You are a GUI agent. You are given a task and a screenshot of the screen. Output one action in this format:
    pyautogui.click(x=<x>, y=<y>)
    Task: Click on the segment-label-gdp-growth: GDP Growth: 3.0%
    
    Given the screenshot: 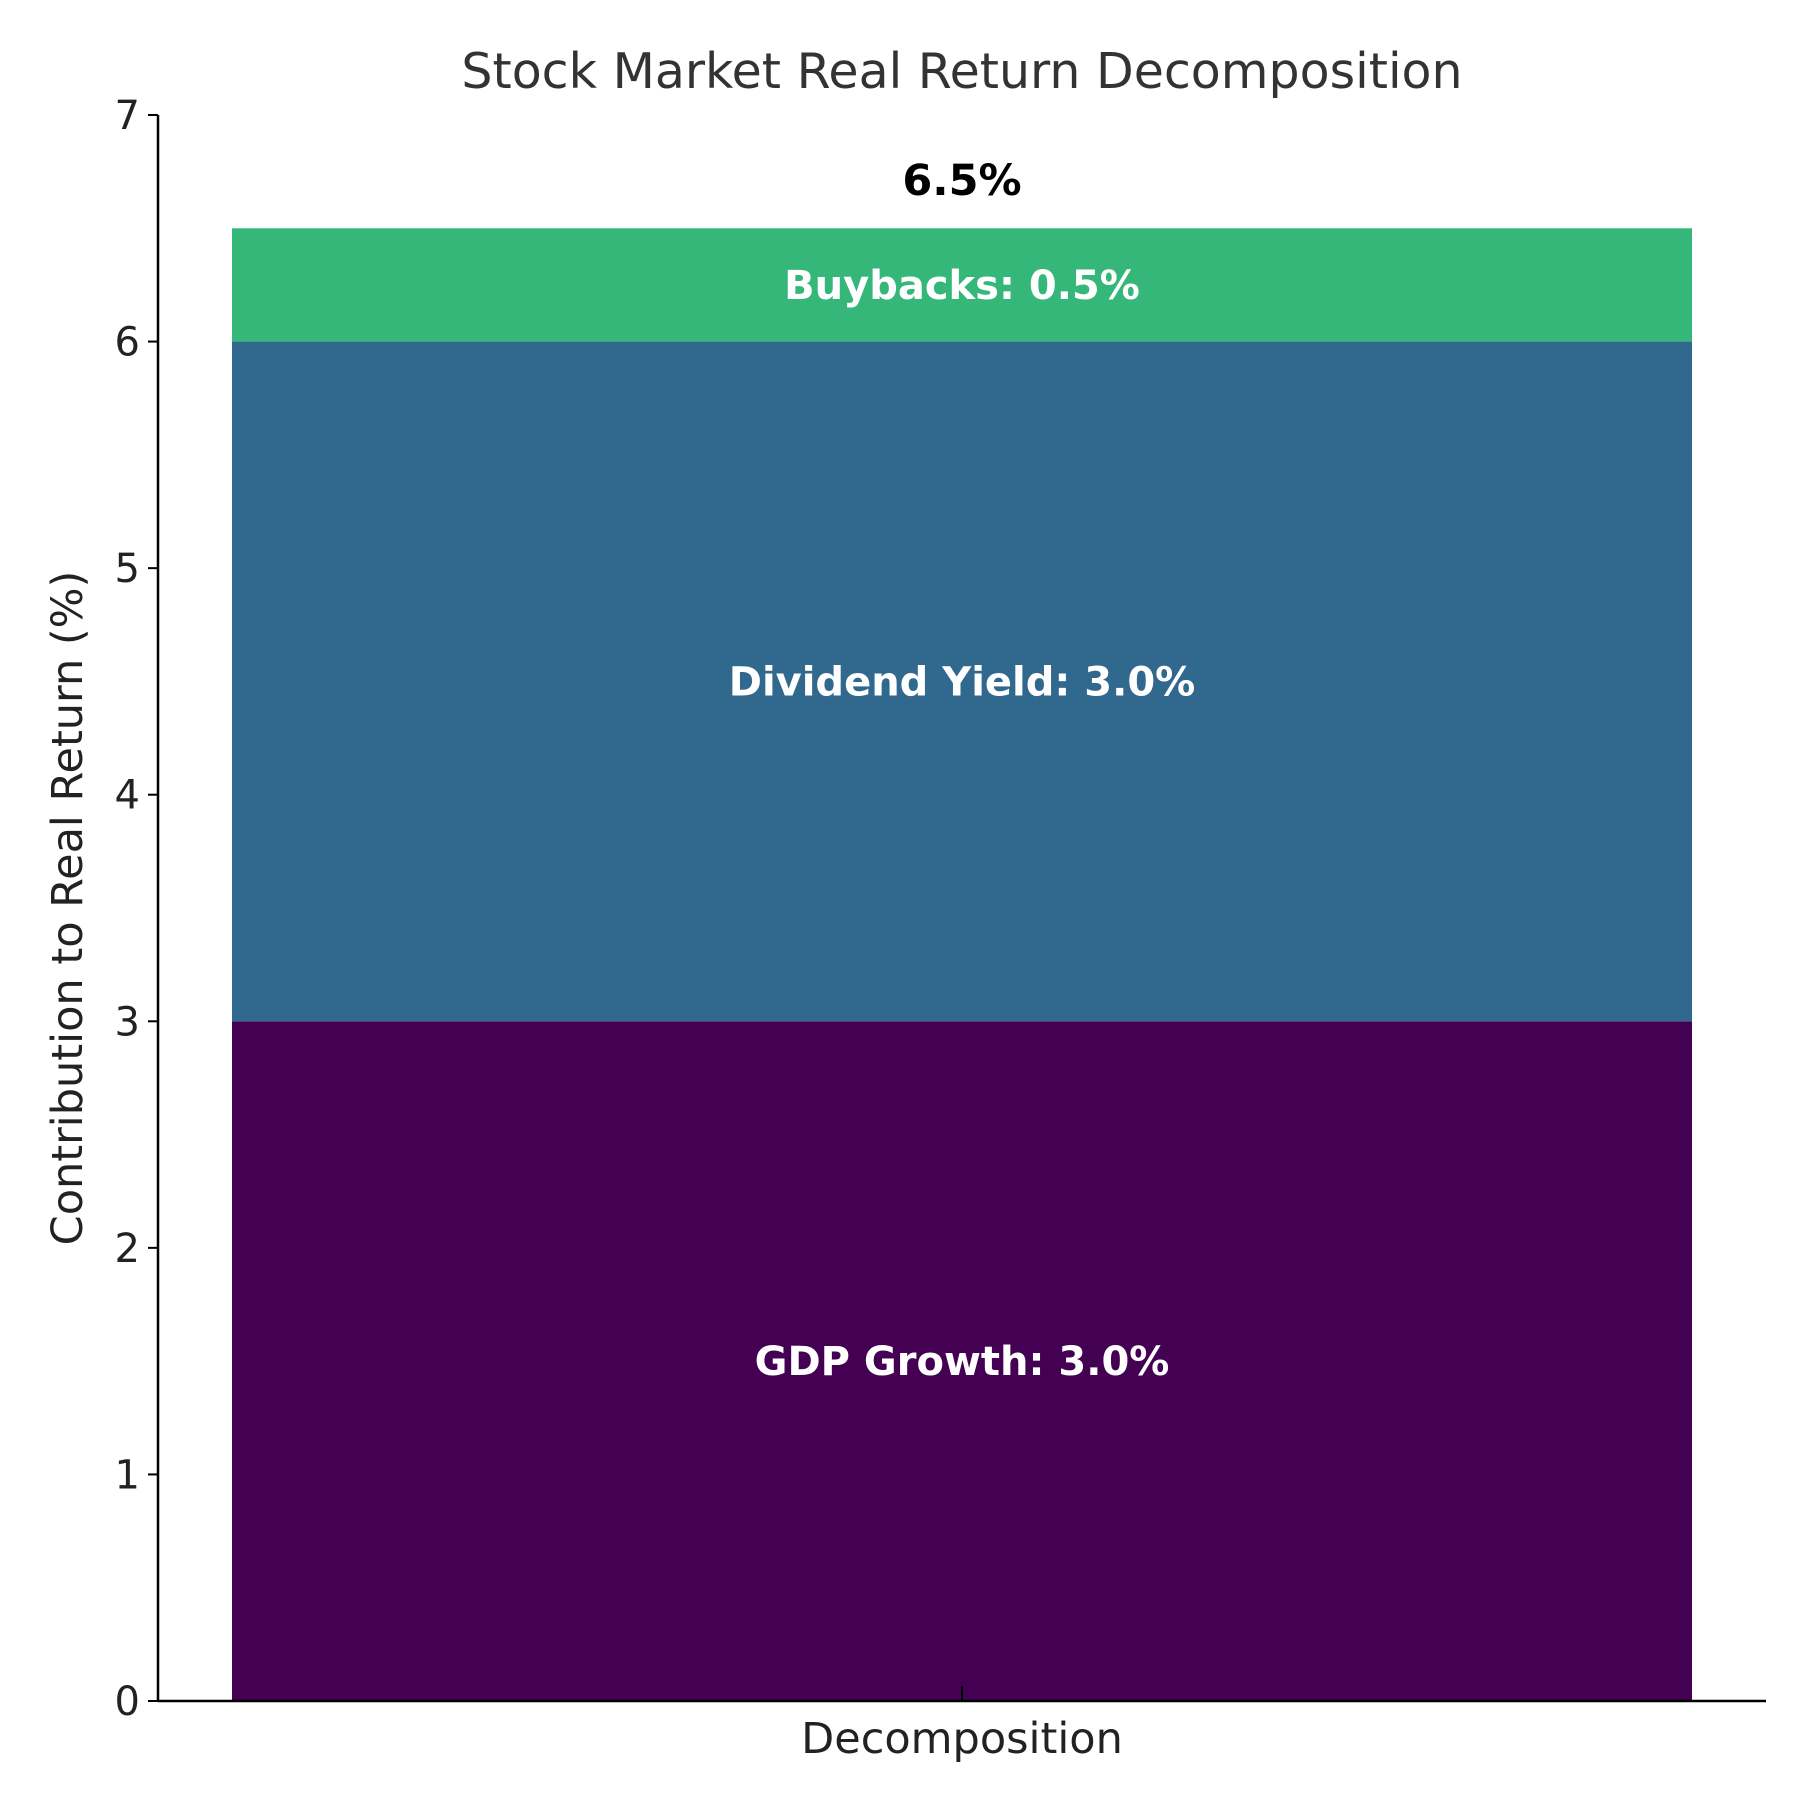 What is the action you would take?
    pyautogui.click(x=962, y=1362)
    